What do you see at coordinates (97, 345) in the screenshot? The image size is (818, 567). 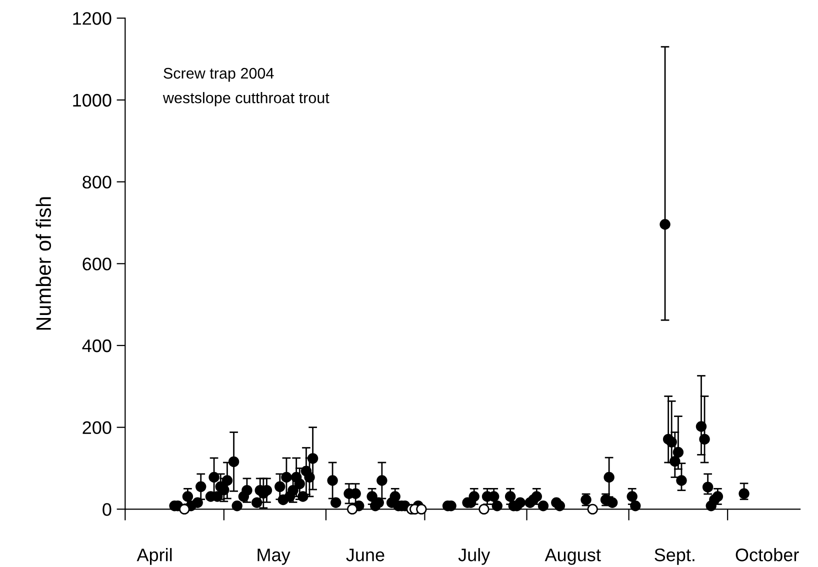 I see `y-tick-label: 400` at bounding box center [97, 345].